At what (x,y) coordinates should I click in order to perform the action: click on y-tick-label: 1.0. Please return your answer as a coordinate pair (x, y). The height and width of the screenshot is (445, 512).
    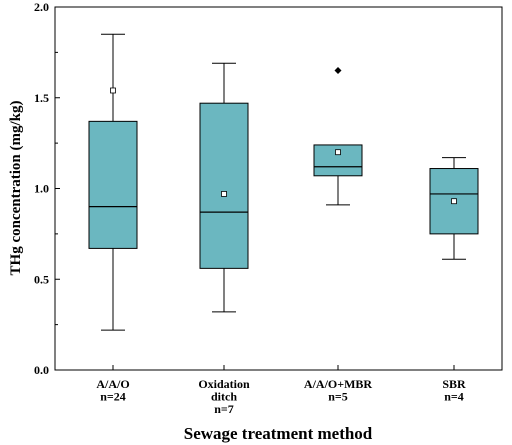
    Looking at the image, I should click on (41, 189).